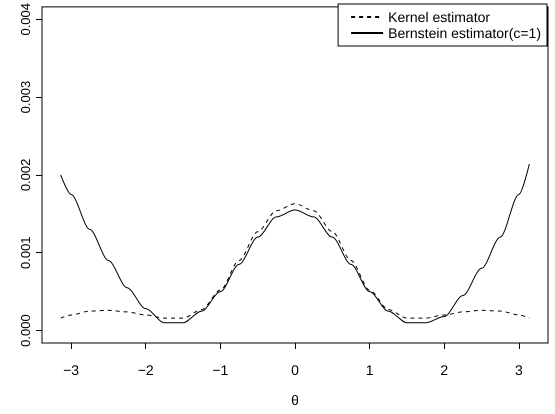  What do you see at coordinates (465, 33) in the screenshot?
I see `legend-label: Bernstein estimator(c=1)` at bounding box center [465, 33].